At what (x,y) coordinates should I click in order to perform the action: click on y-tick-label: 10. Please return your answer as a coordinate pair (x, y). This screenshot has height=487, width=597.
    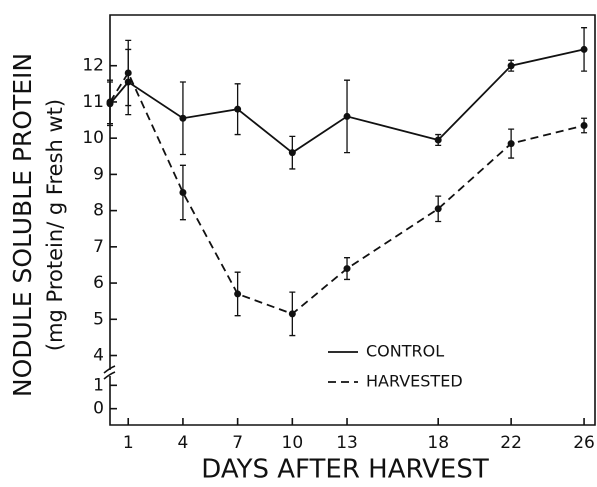
    Looking at the image, I should click on (93, 138).